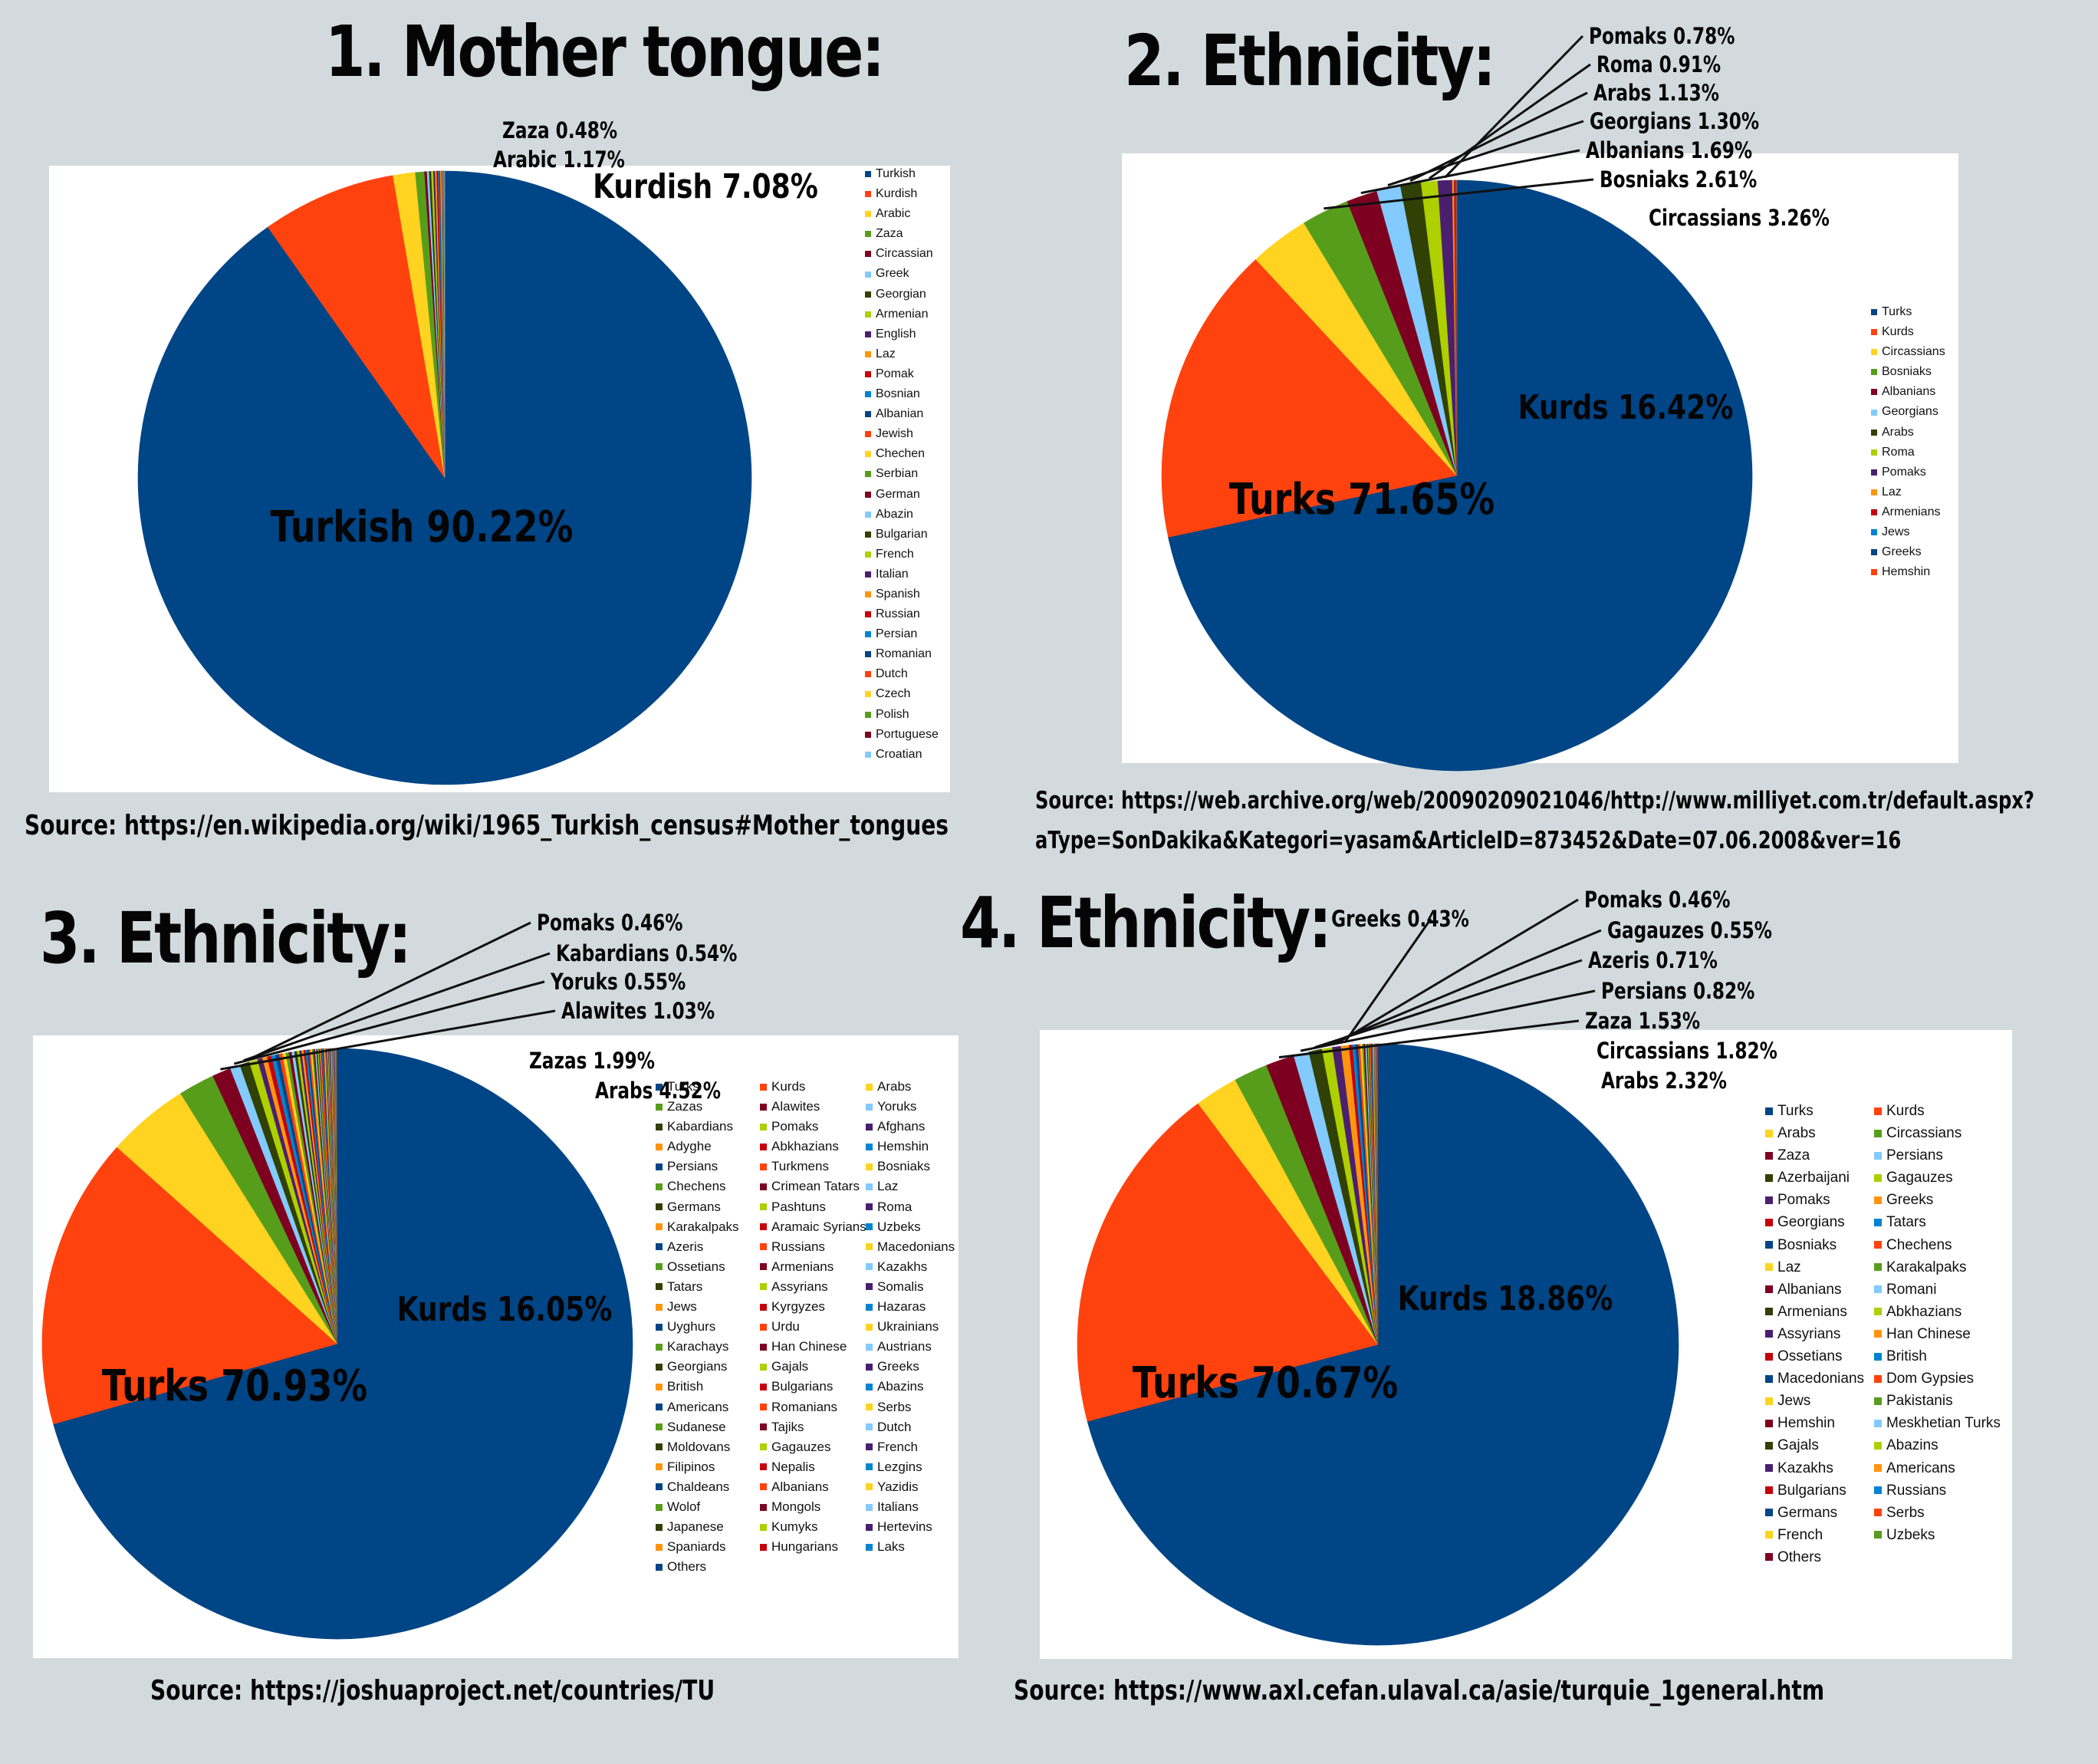  Describe the element at coordinates (1906, 1356) in the screenshot. I see `legend-label: British` at that location.